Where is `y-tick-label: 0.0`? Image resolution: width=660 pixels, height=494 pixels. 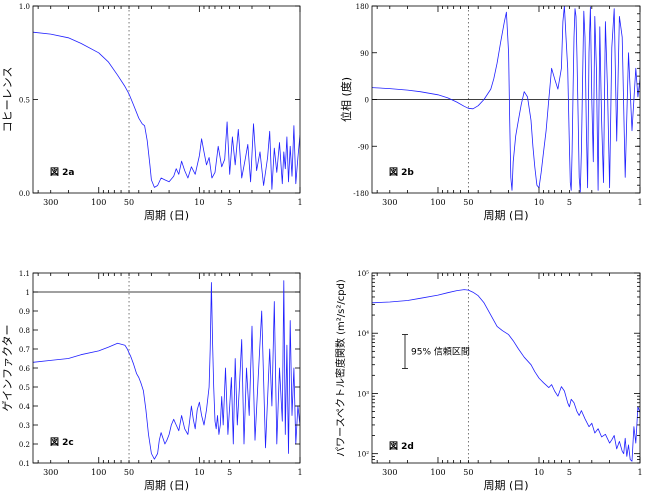
y-tick-label: 0.0 is located at coordinates (24, 194).